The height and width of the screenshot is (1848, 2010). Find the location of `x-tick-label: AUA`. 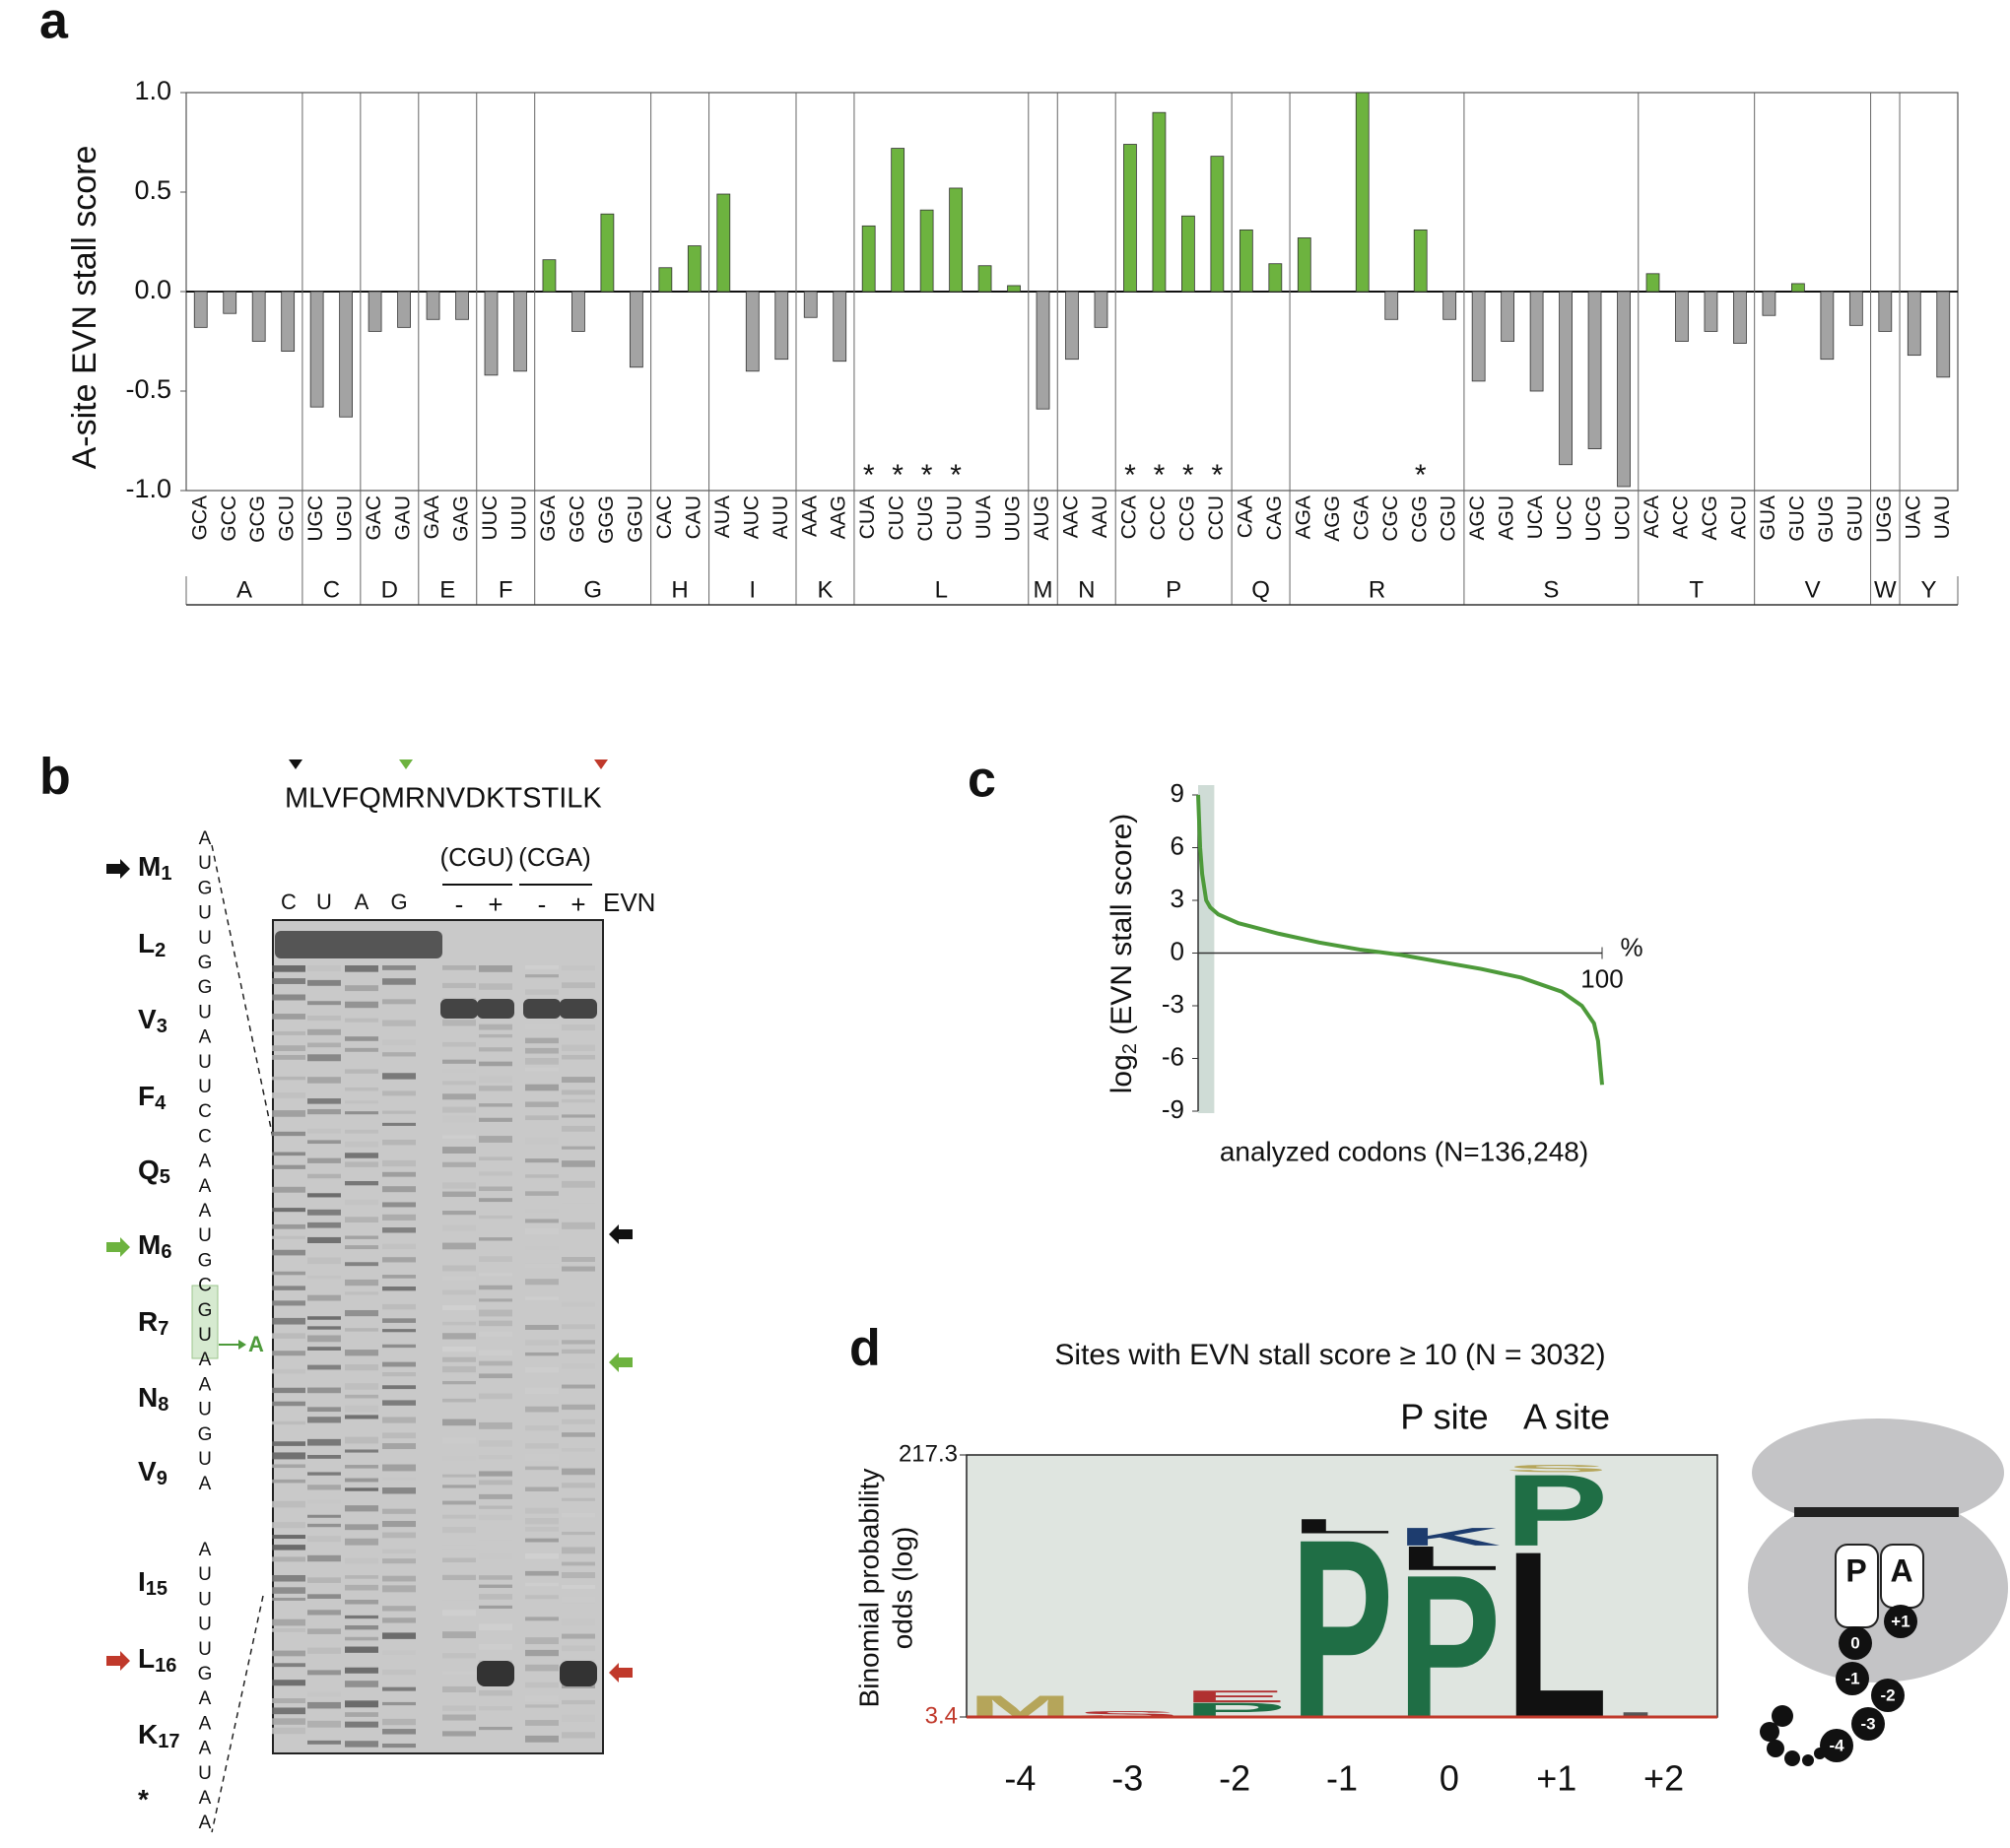

x-tick-label: AUA is located at coordinates (723, 516).